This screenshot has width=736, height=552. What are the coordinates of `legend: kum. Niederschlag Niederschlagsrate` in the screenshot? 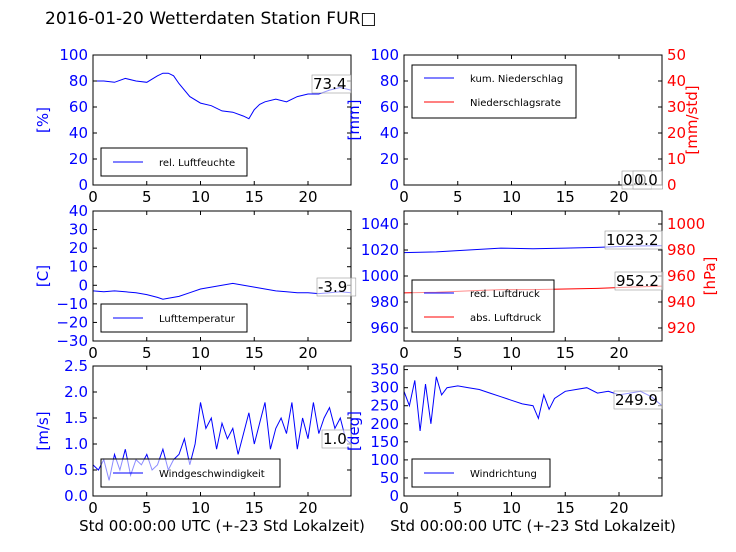 It's located at (494, 91).